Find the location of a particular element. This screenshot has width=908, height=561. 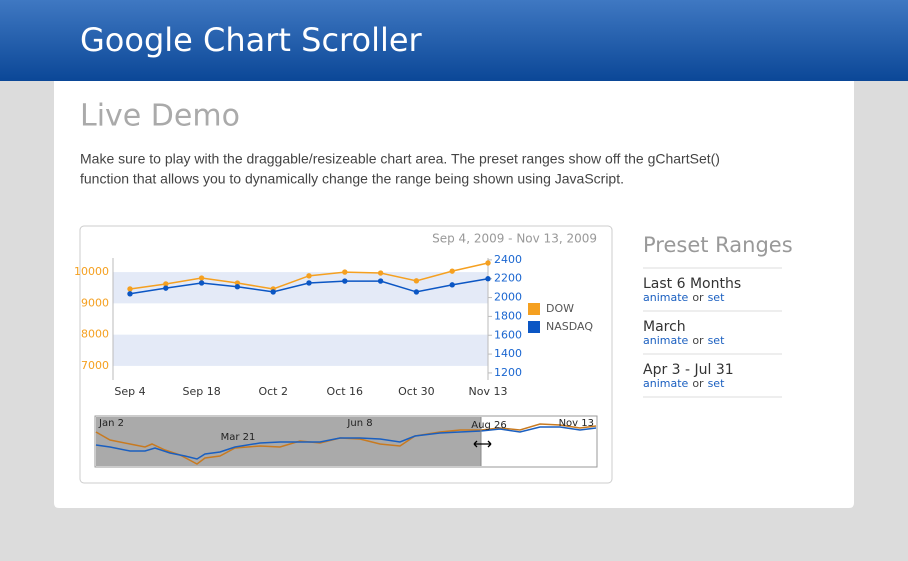

x-tick-label: Oct 16 is located at coordinates (345, 391).